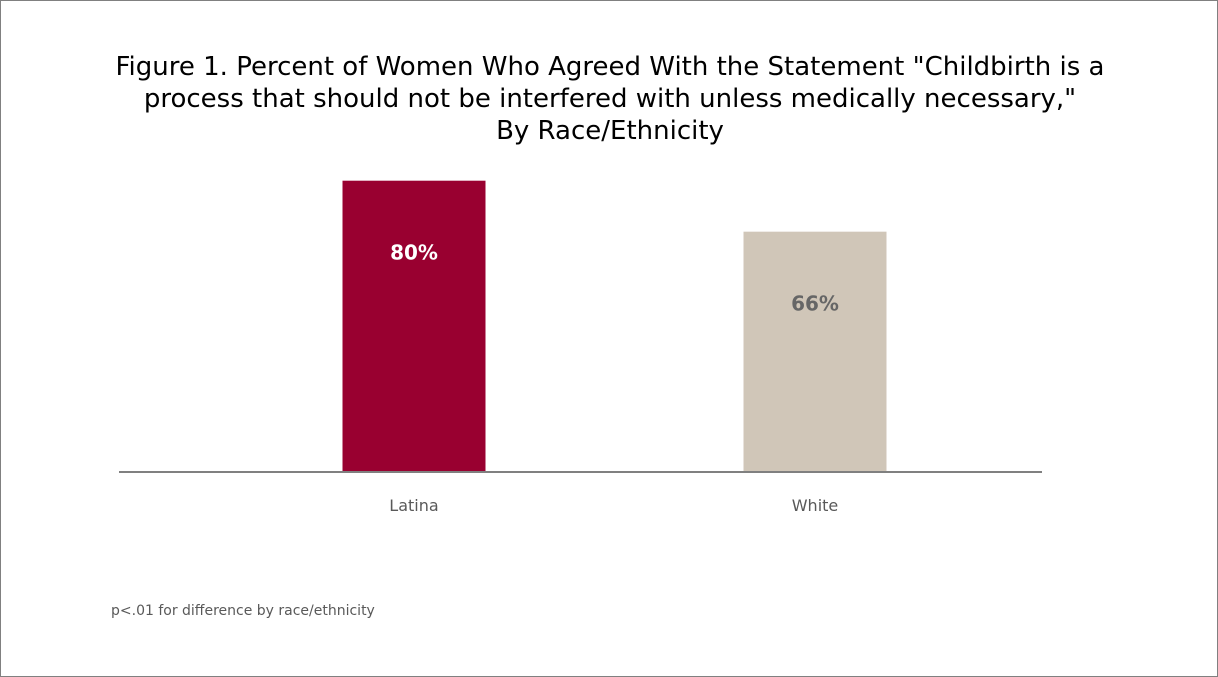 Image resolution: width=1218 pixels, height=677 pixels. I want to click on data-label-white: 66%, so click(815, 304).